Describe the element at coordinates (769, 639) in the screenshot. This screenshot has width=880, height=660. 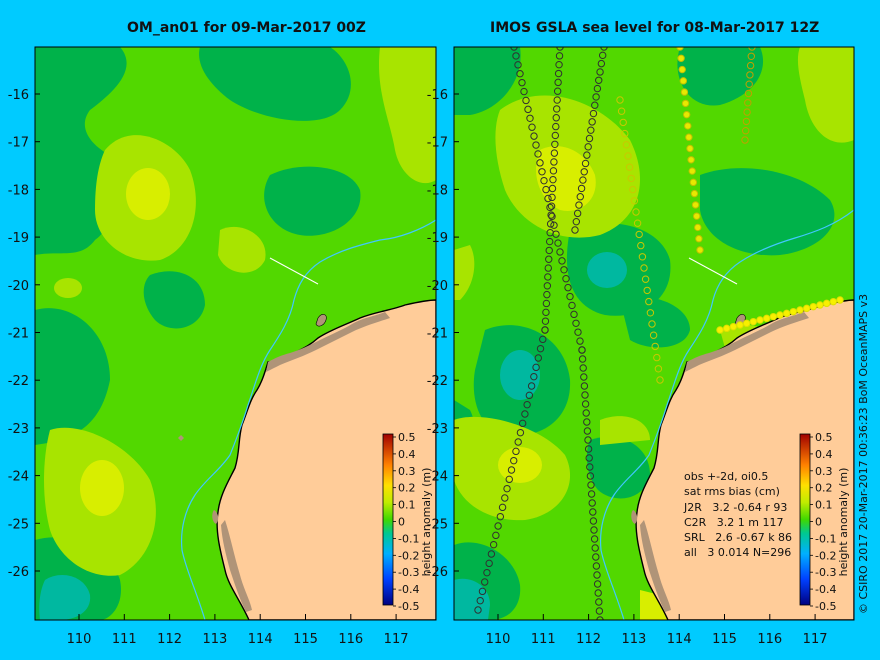
I see `lon-tick-right-label: 116` at that location.